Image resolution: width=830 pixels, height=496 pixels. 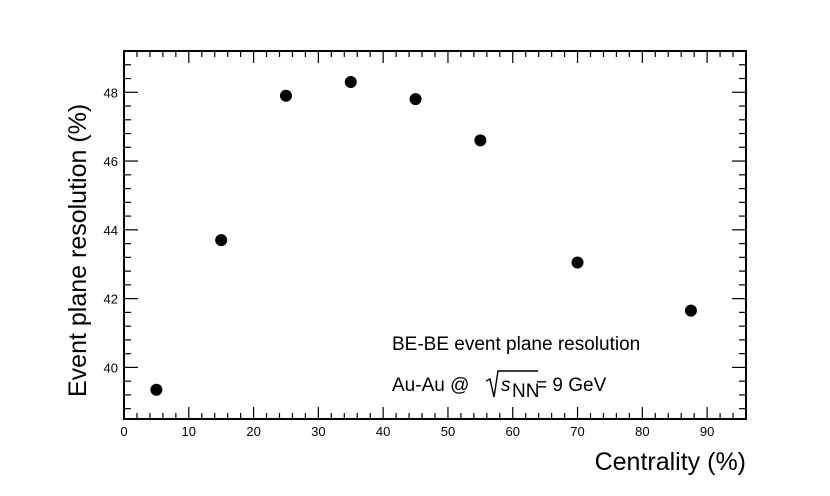 What do you see at coordinates (111, 367) in the screenshot?
I see `y-tick-label: 40` at bounding box center [111, 367].